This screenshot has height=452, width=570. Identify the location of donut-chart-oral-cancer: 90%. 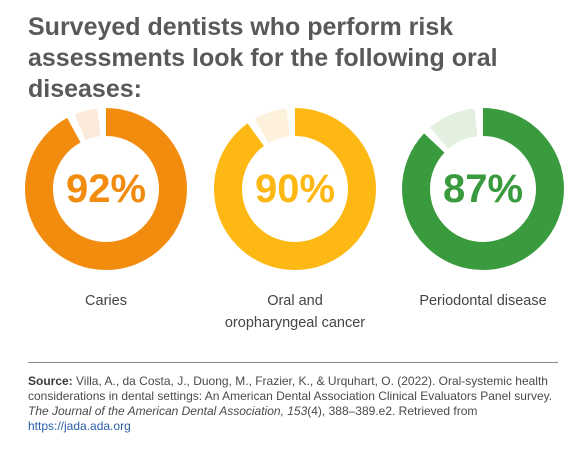
(295, 189).